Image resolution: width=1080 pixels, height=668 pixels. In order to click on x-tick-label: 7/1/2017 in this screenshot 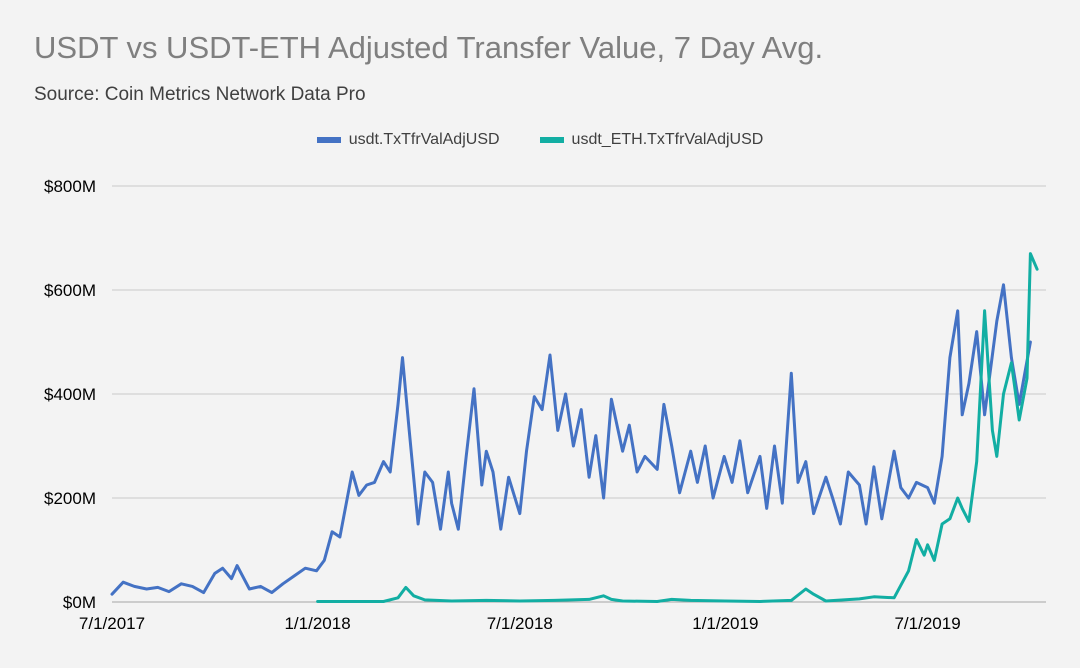, I will do `click(112, 623)`.